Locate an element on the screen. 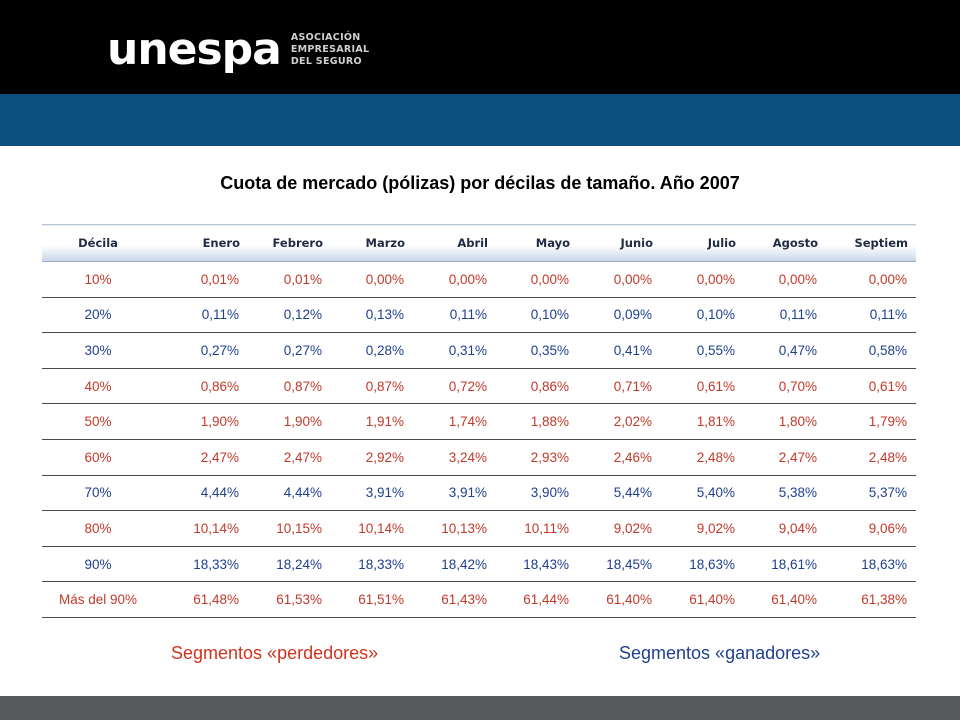 This screenshot has width=960, height=720. decile-cell: 10% is located at coordinates (98, 279).